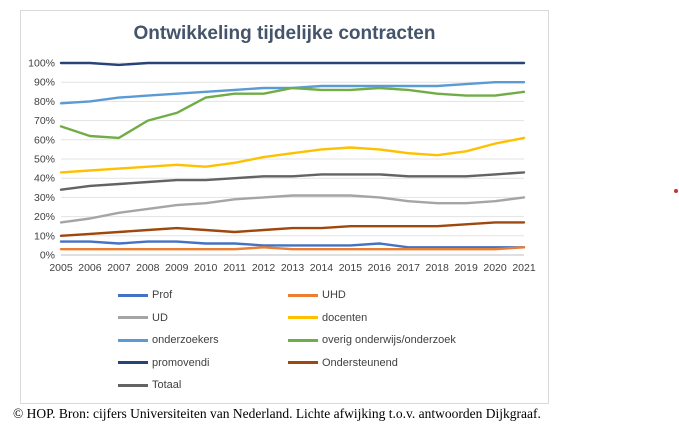  What do you see at coordinates (185, 340) in the screenshot?
I see `legend-label: onderzoekers` at bounding box center [185, 340].